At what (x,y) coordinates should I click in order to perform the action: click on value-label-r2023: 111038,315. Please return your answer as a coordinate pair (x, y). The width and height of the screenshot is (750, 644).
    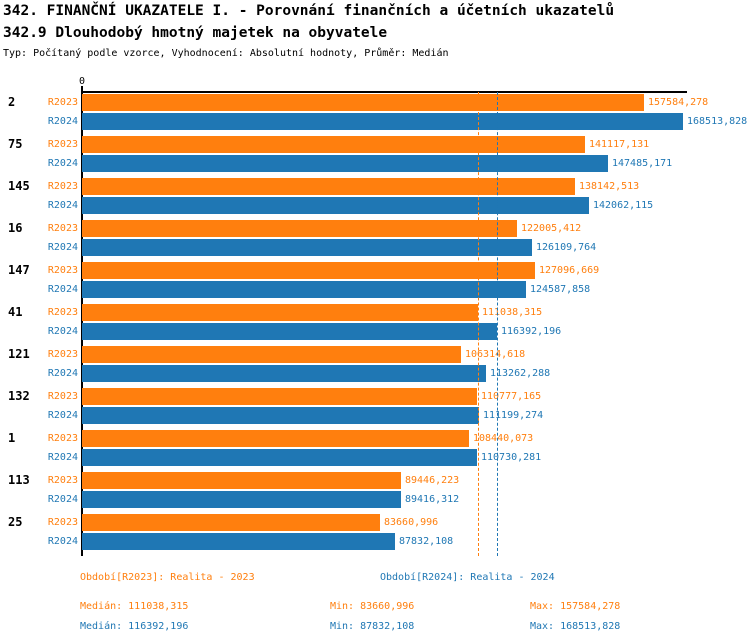
    Looking at the image, I should click on (512, 312).